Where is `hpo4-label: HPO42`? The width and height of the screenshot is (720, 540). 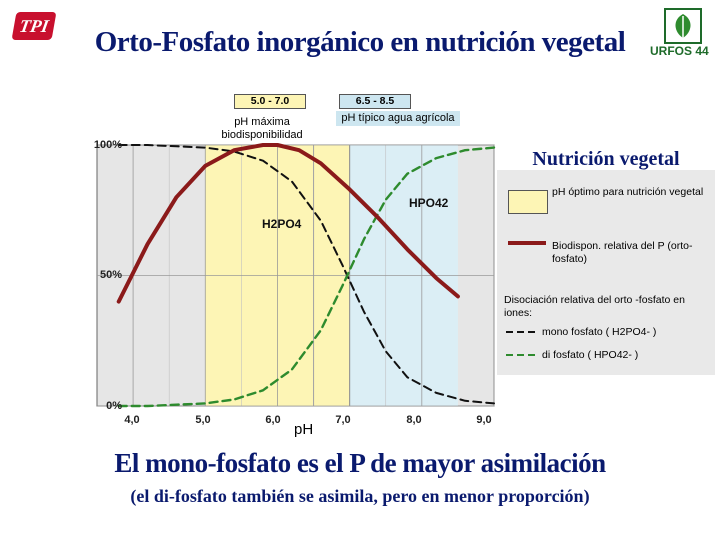 hpo4-label: HPO42 is located at coordinates (429, 203).